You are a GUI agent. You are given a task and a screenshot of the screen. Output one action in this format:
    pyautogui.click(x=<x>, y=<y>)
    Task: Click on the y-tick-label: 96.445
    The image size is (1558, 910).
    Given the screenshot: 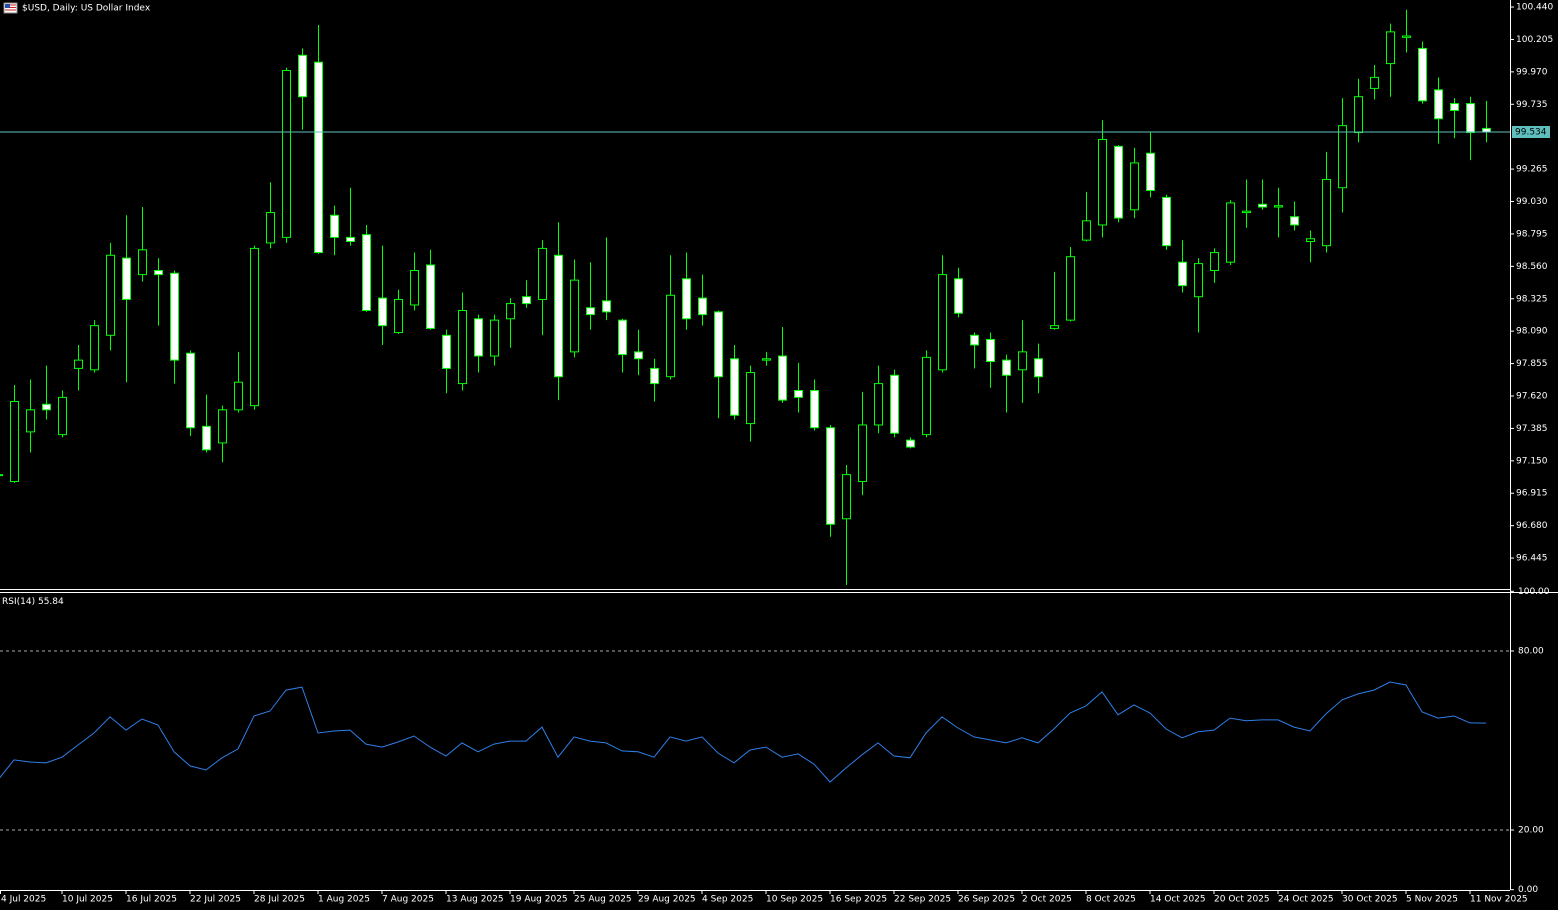 What is the action you would take?
    pyautogui.click(x=1532, y=559)
    